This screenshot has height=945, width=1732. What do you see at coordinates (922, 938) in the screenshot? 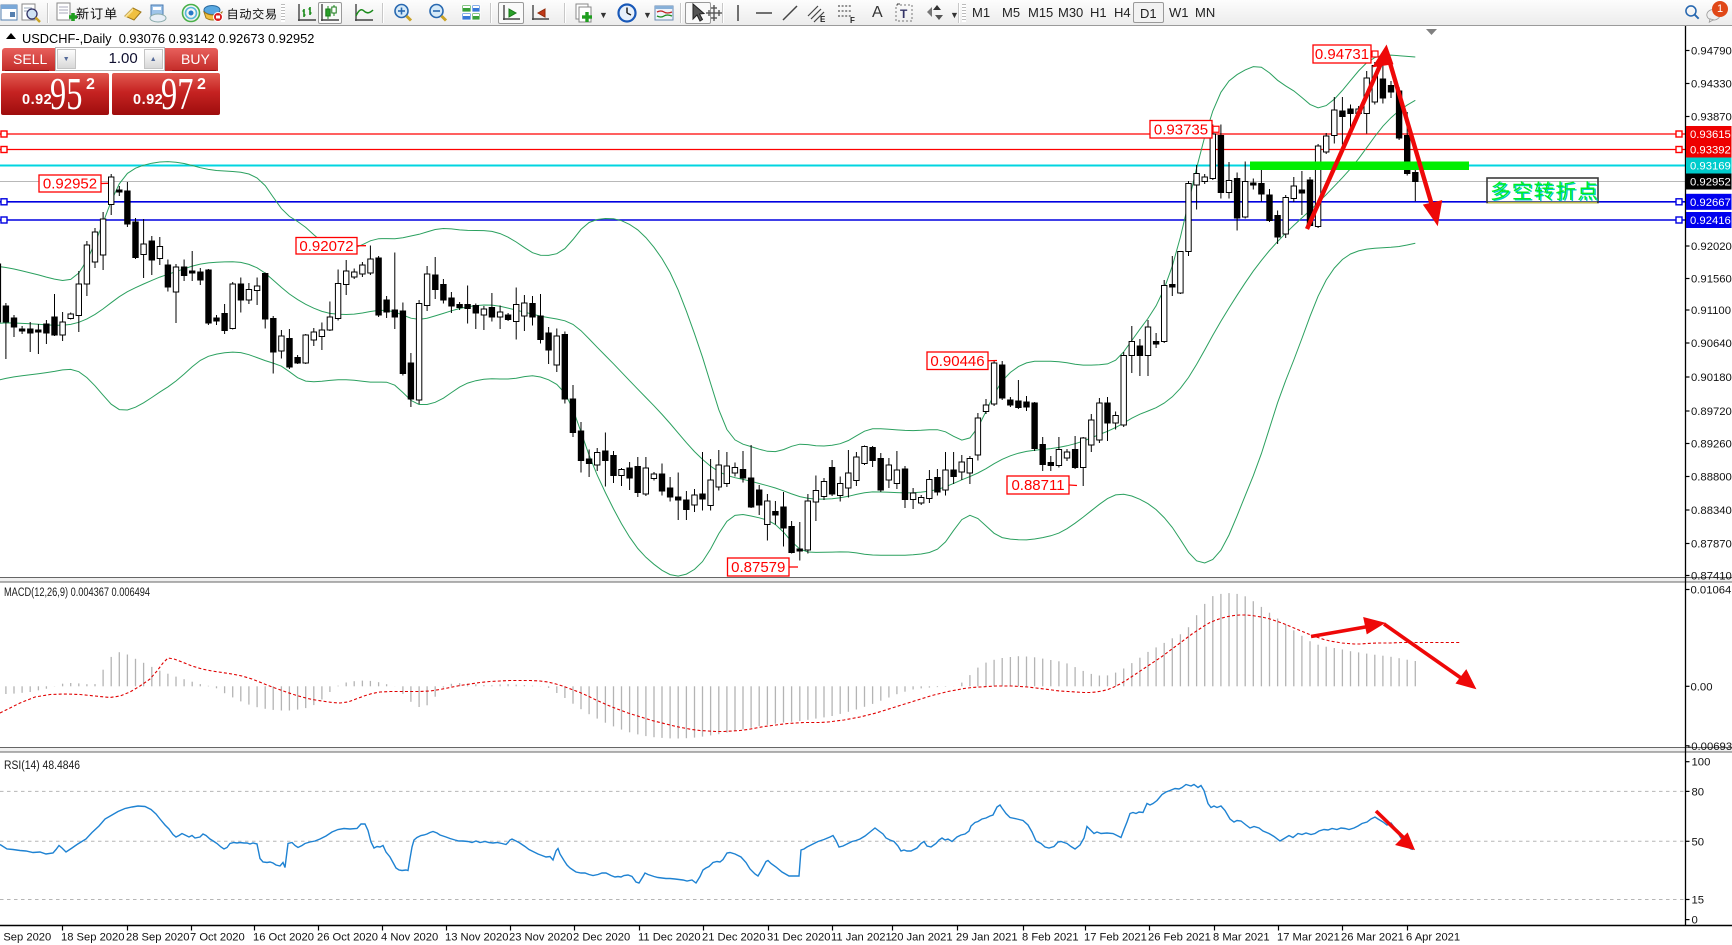
I see `svg-text: 20 Jan 2021` at bounding box center [922, 938].